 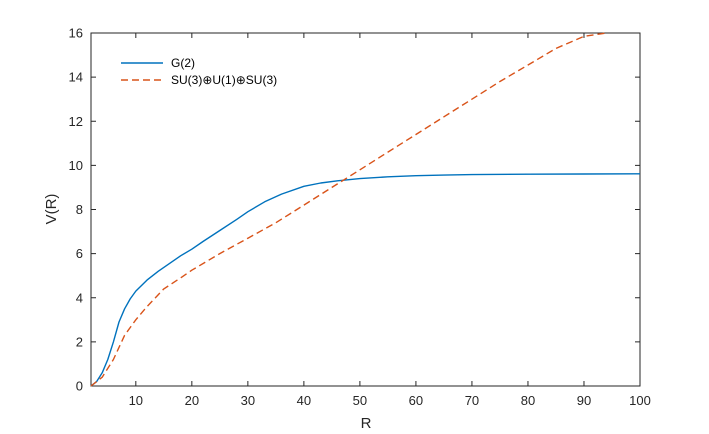 What do you see at coordinates (472, 400) in the screenshot?
I see `x-tick-label: 70` at bounding box center [472, 400].